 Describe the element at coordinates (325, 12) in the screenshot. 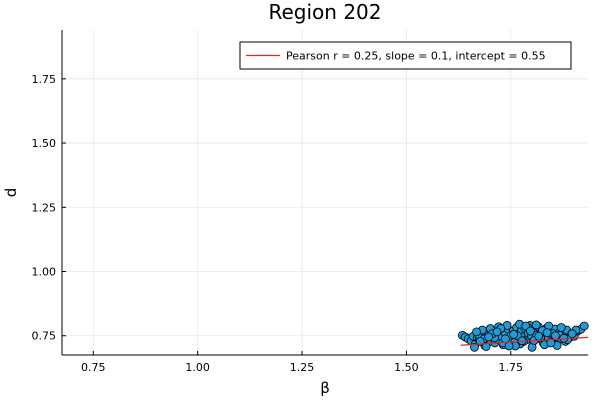

I see `chart-title: Region 202` at that location.